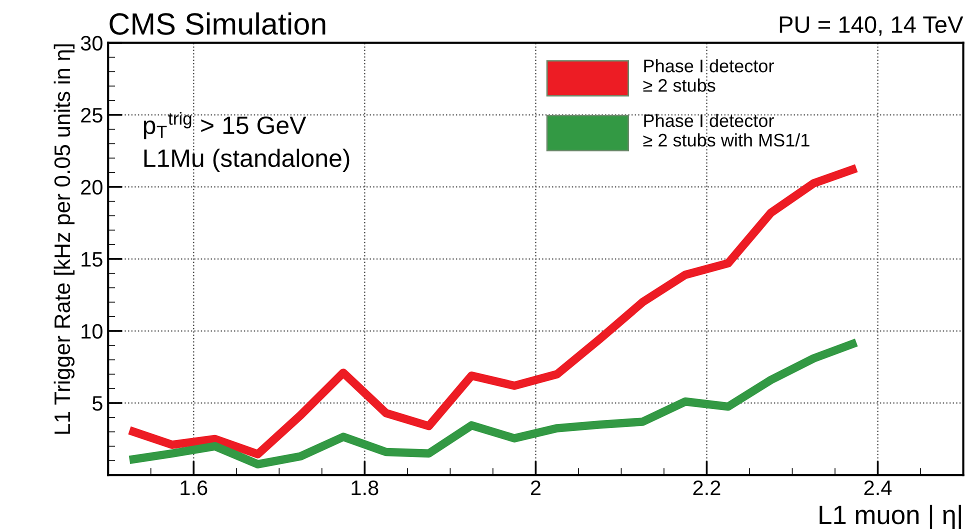 Image resolution: width=974 pixels, height=529 pixels. What do you see at coordinates (91, 43) in the screenshot?
I see `y-tick-label: 30` at bounding box center [91, 43].